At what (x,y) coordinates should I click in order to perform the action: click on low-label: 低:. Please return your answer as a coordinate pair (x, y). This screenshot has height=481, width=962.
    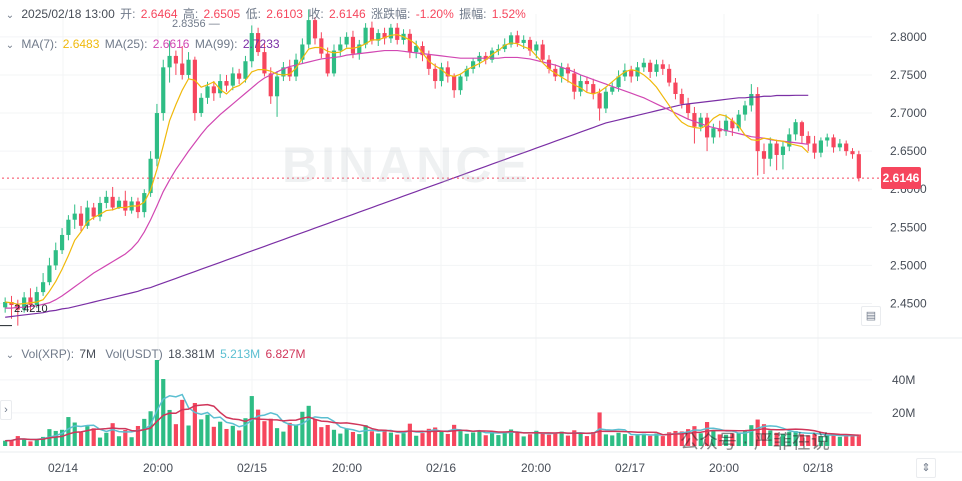
    Looking at the image, I should click on (253, 14).